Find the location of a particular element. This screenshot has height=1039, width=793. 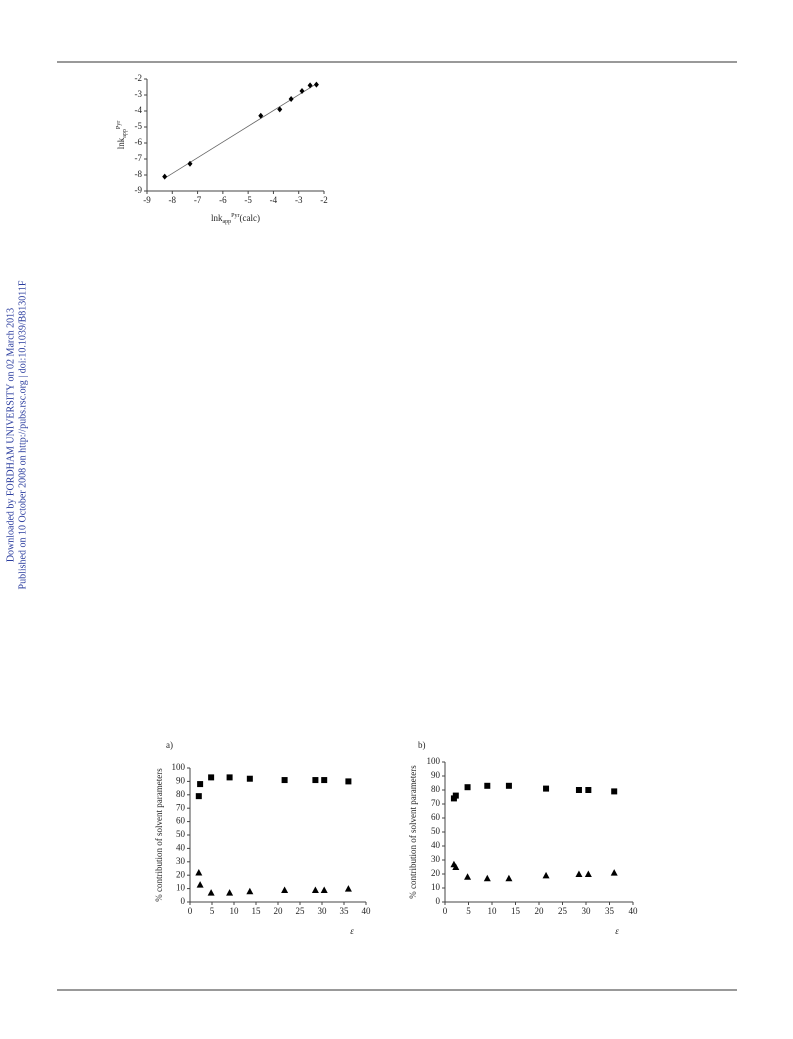

x-tick-label: -4 is located at coordinates (274, 200).